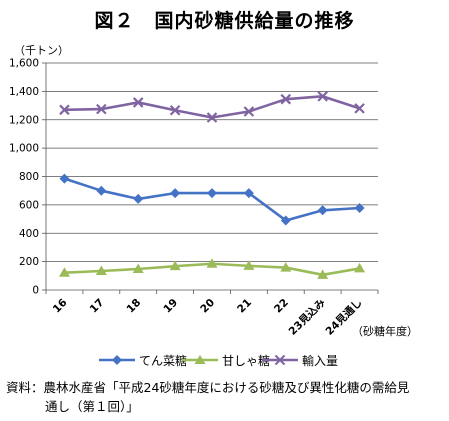  I want to click on x-tick-label: 22, so click(281, 306).